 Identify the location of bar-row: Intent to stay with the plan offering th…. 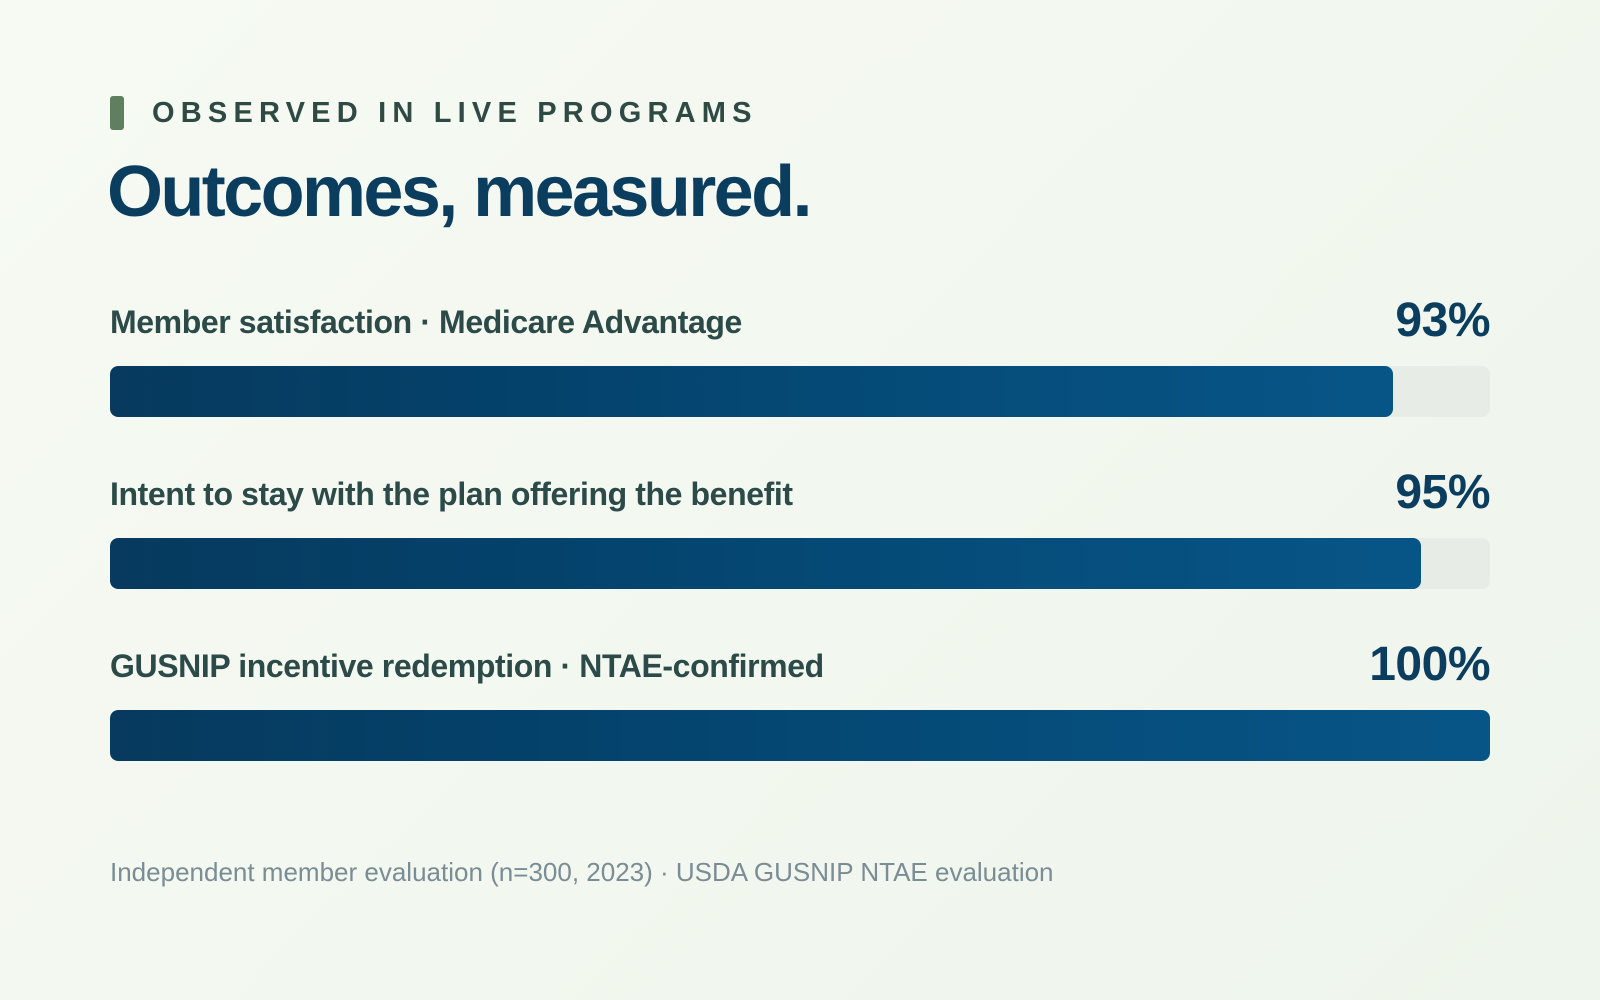
(800, 529).